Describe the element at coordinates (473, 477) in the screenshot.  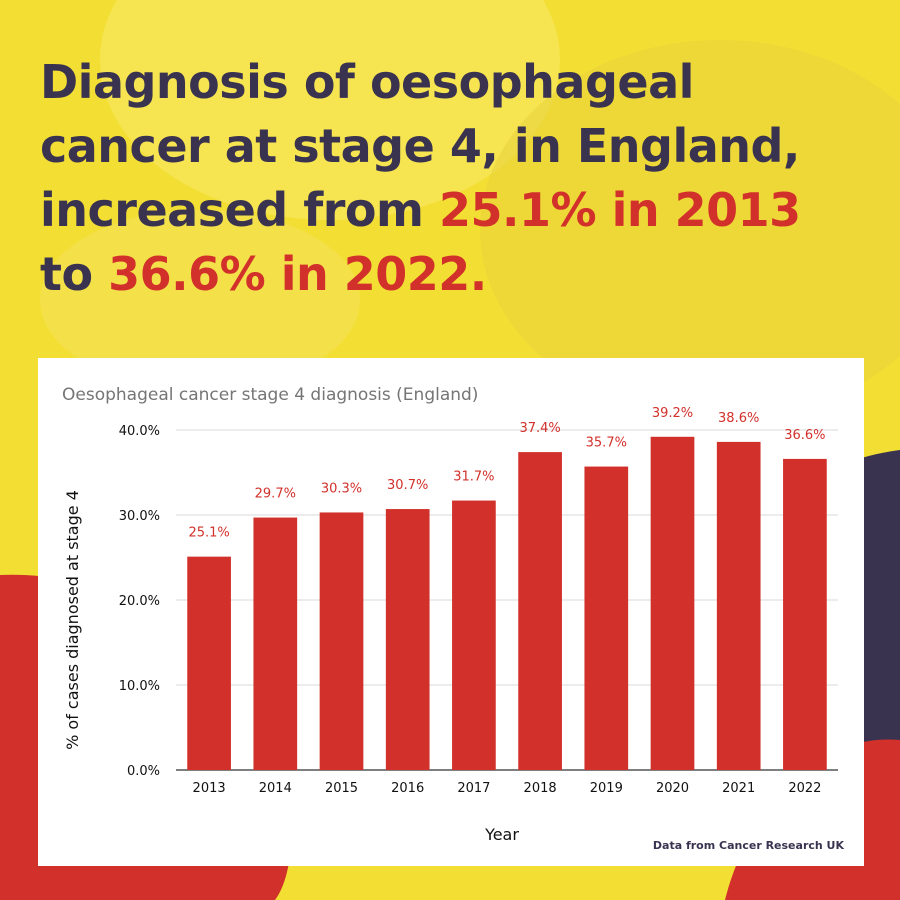
I see `data-label-2017: 31.7%` at that location.